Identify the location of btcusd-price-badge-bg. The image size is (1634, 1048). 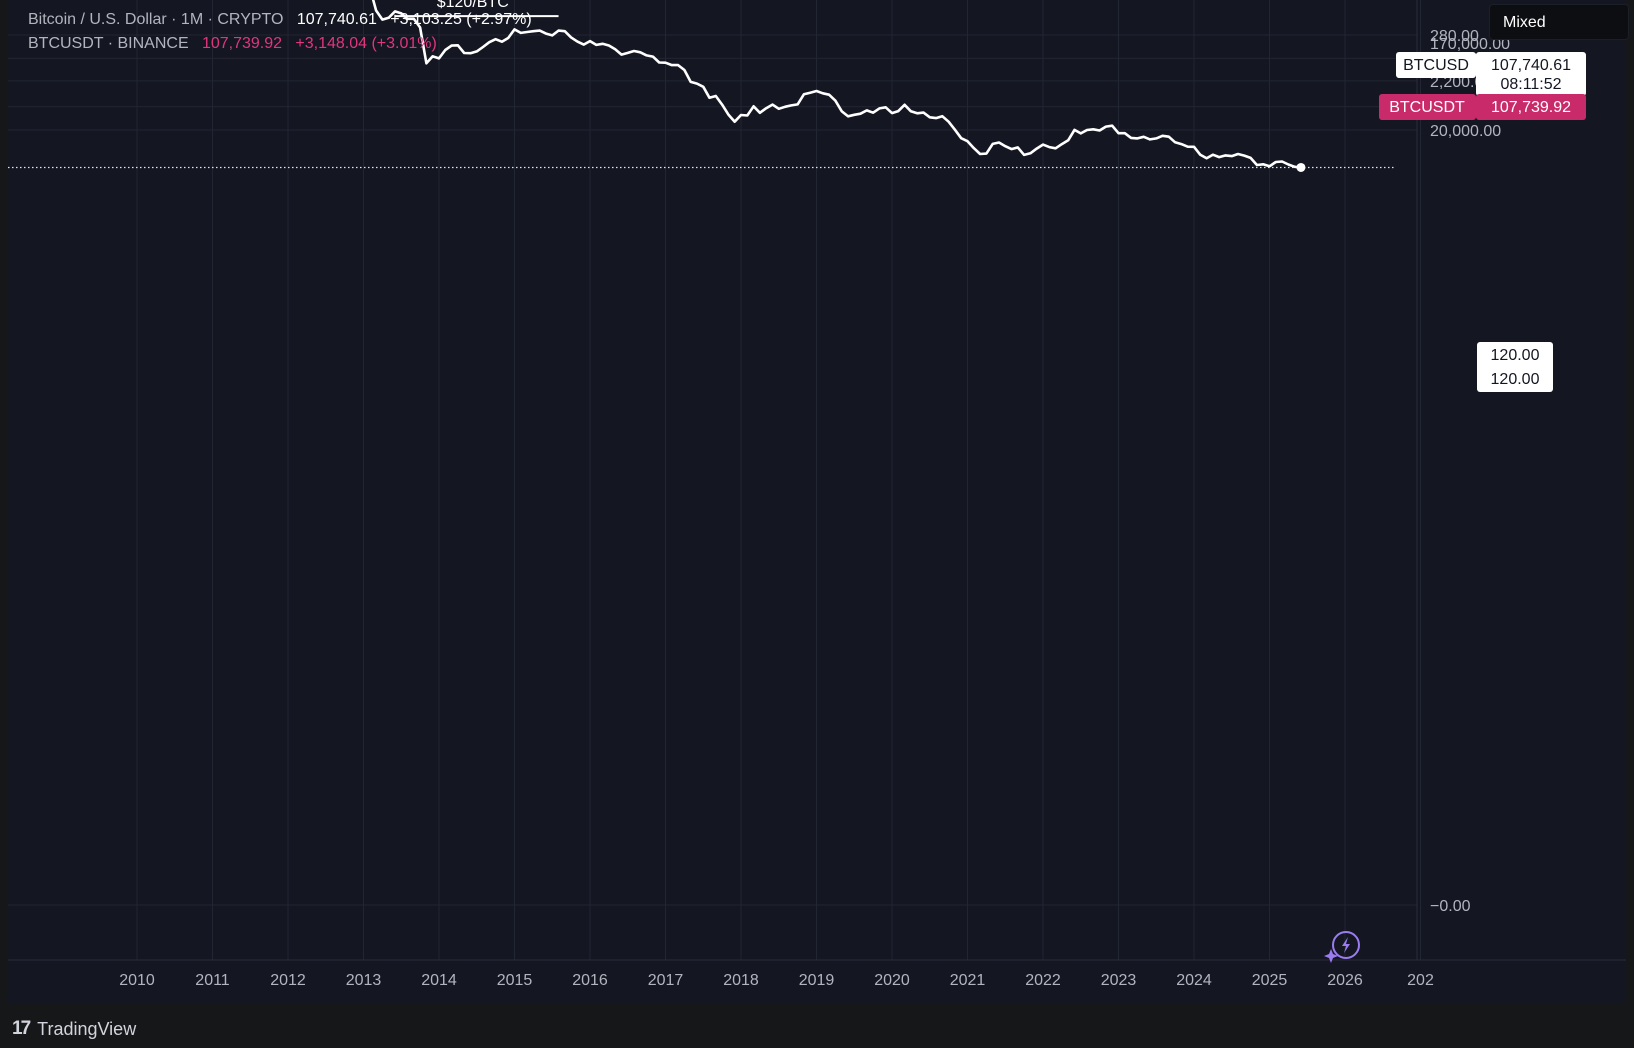
(1531, 74).